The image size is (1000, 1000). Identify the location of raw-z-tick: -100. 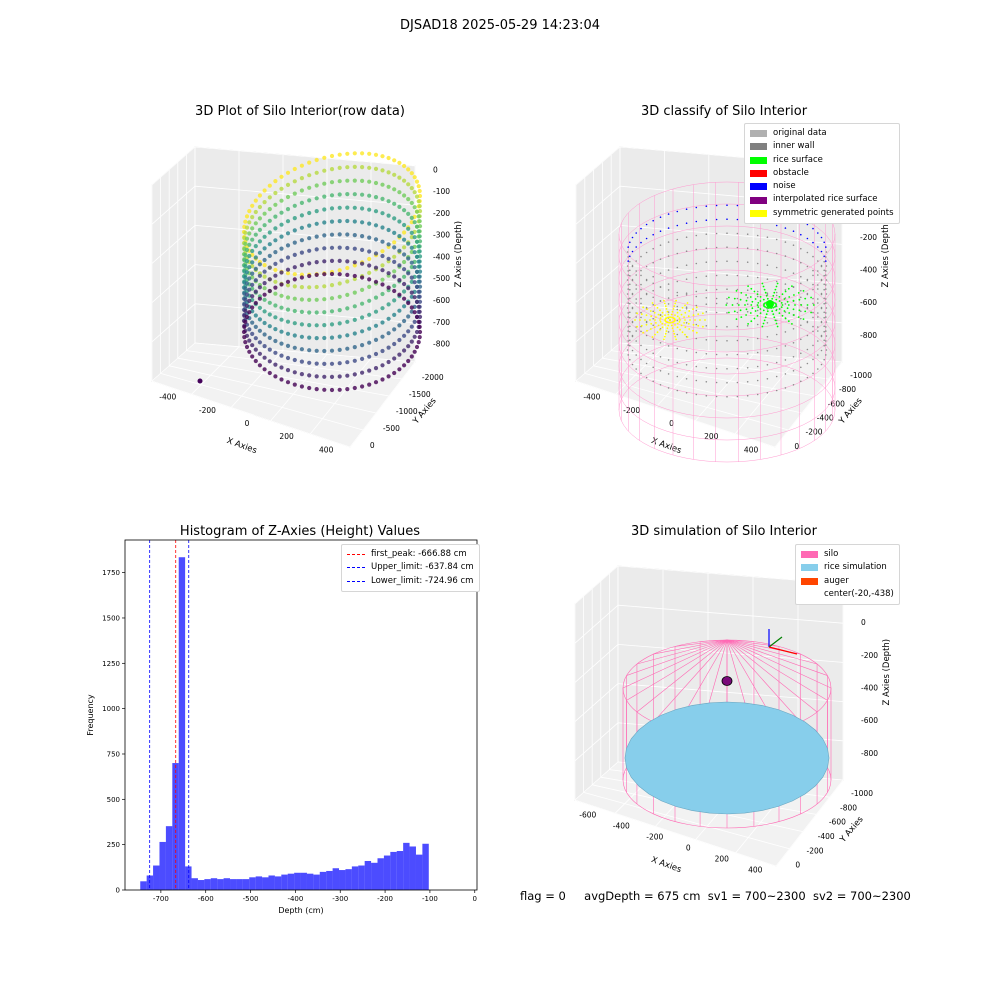
(441, 191).